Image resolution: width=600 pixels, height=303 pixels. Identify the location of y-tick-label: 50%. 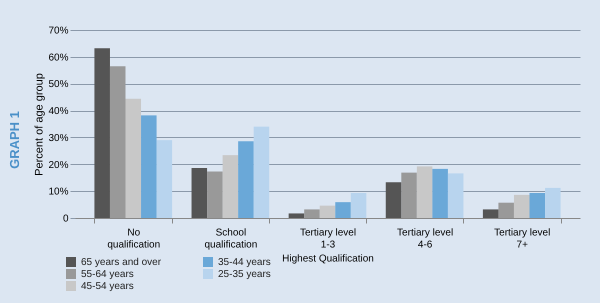
(58, 84).